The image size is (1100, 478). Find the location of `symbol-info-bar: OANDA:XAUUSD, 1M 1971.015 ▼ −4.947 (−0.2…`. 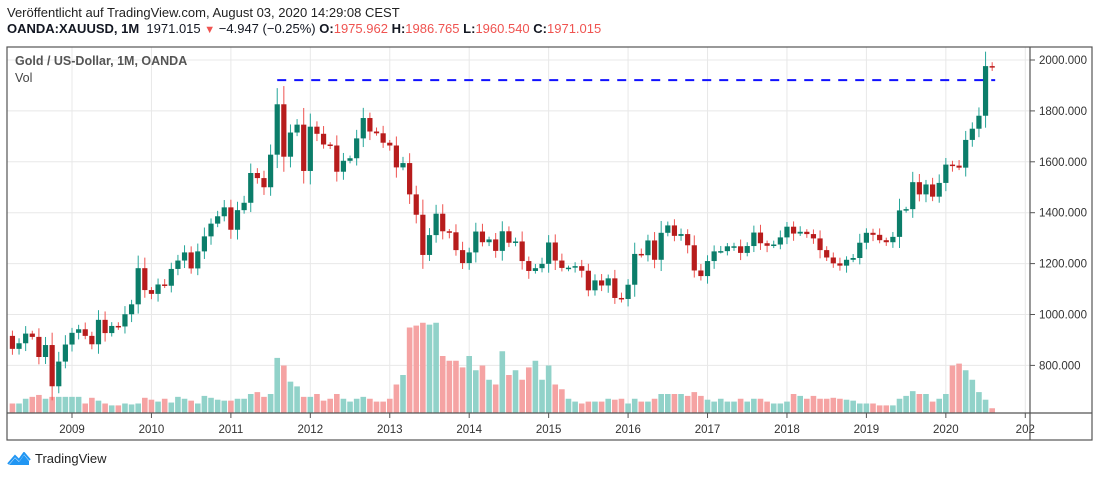

symbol-info-bar: OANDA:XAUUSD, 1M 1971.015 ▼ −4.947 (−0.2… is located at coordinates (304, 28).